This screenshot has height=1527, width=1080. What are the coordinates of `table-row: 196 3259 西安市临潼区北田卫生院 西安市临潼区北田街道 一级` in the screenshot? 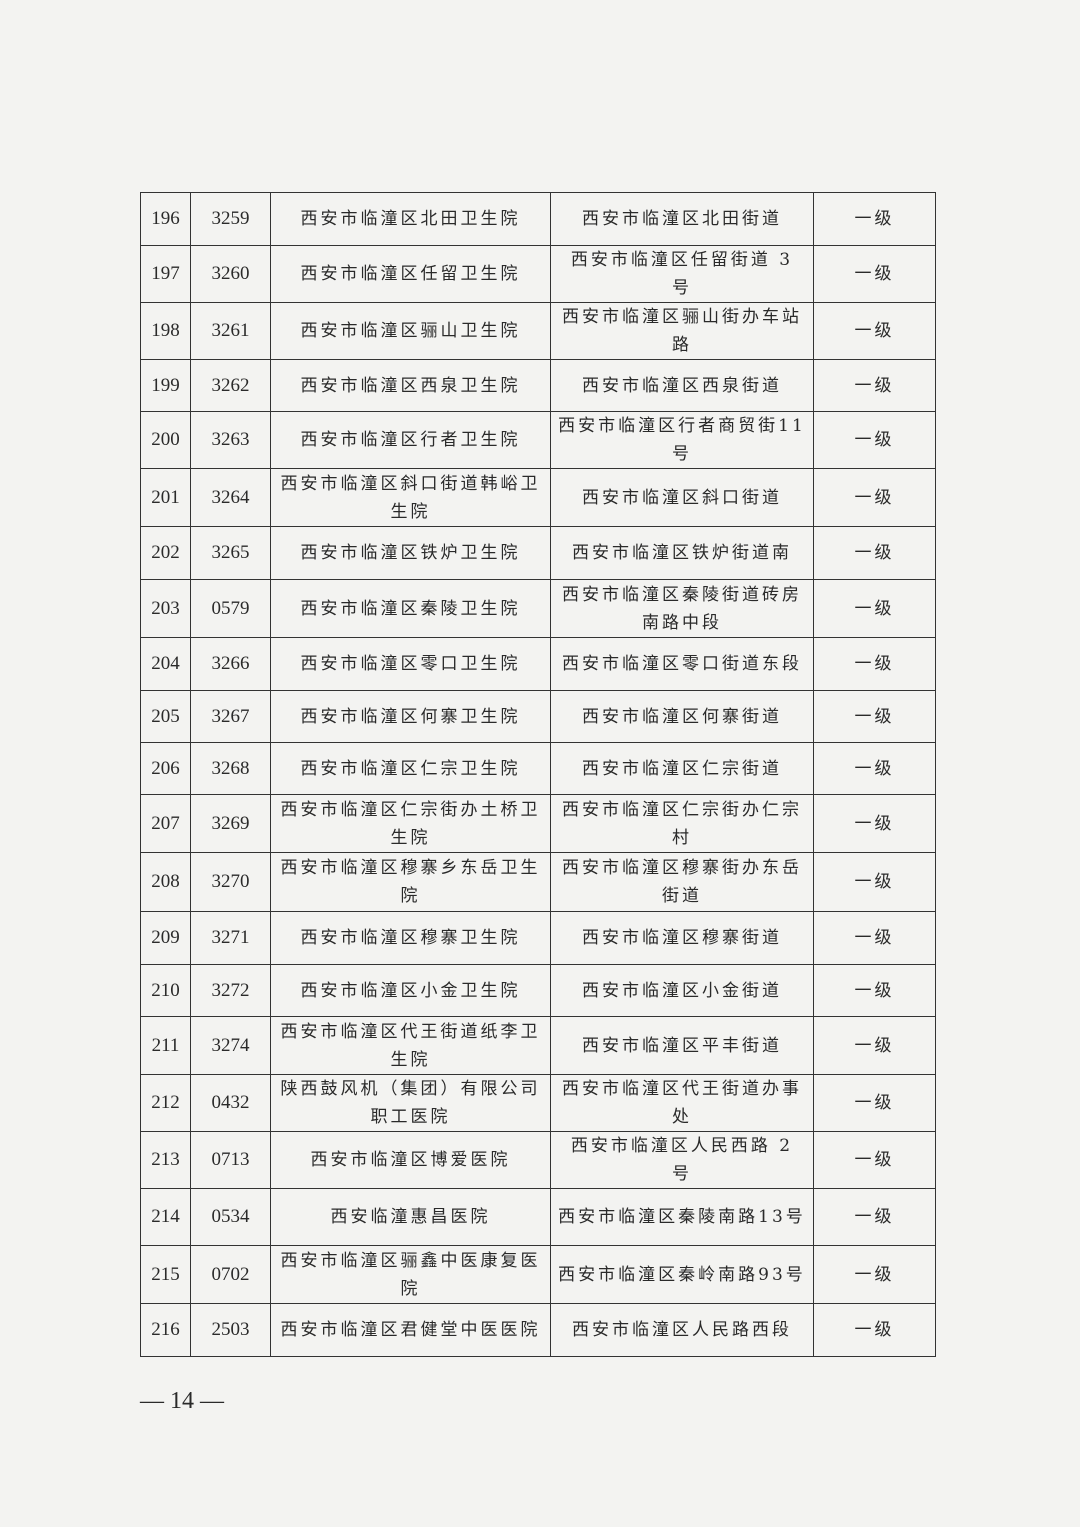 It's located at (538, 219).